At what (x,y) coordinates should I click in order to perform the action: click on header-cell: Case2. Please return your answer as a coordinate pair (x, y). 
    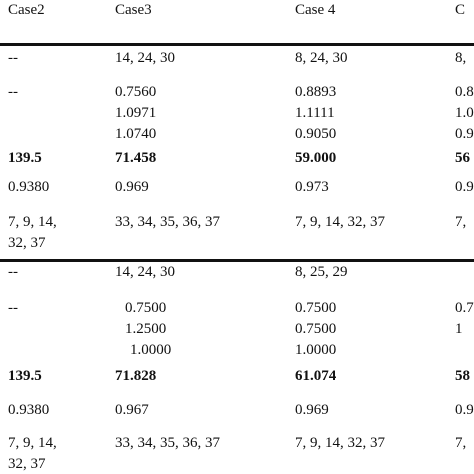
    Looking at the image, I should click on (26, 10).